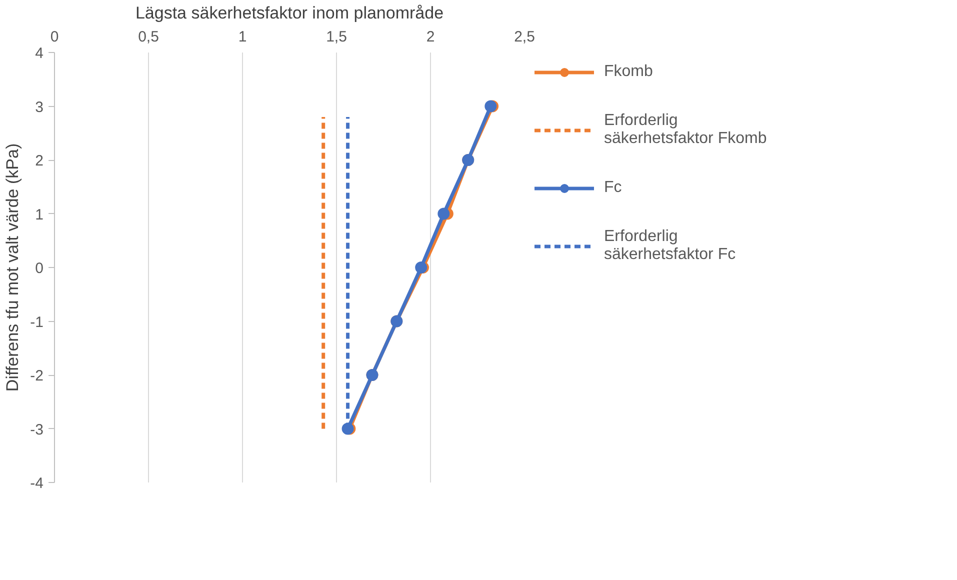  Describe the element at coordinates (613, 188) in the screenshot. I see `legend-label: Fc` at that location.